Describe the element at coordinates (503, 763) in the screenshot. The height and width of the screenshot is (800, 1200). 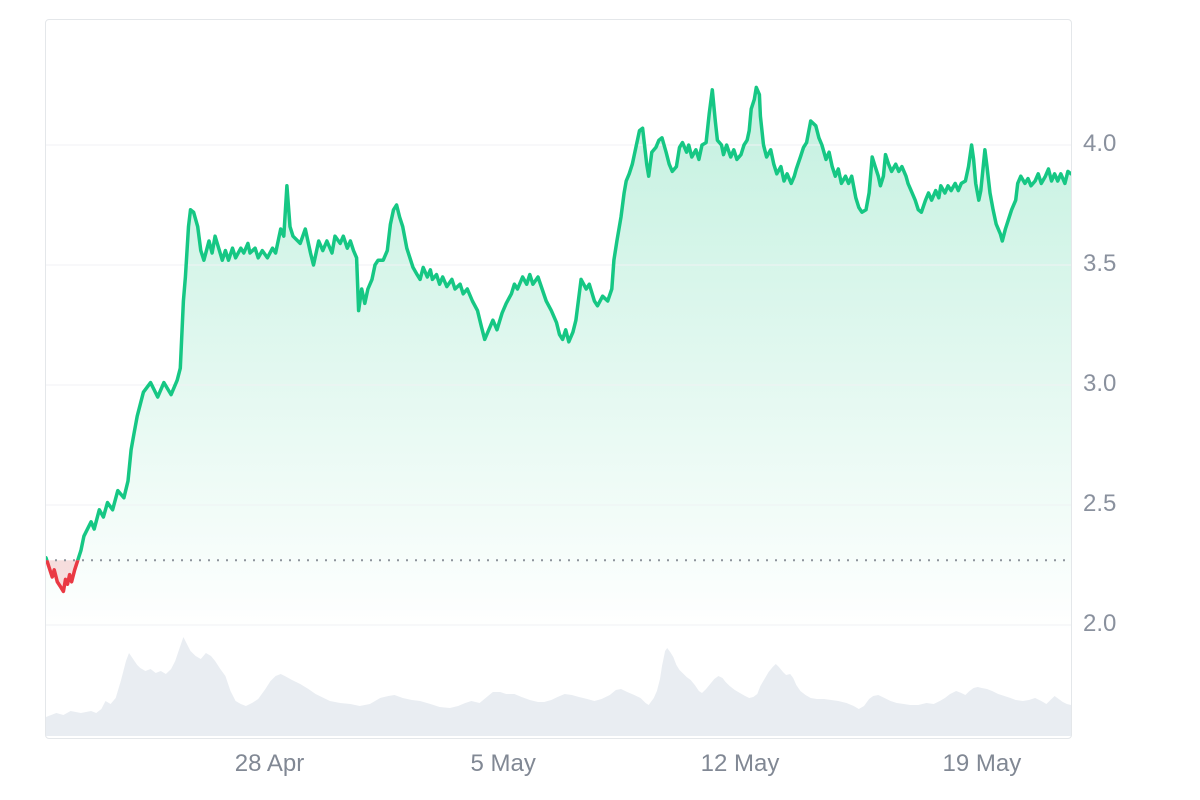
I see `x-axis-label: 5 May` at that location.